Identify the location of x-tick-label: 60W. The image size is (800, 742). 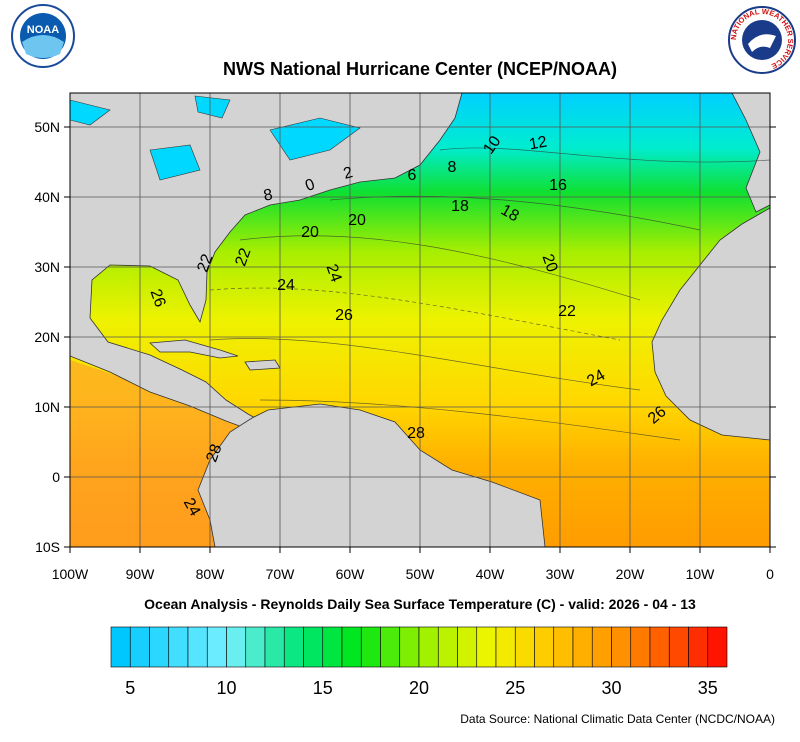
(351, 574).